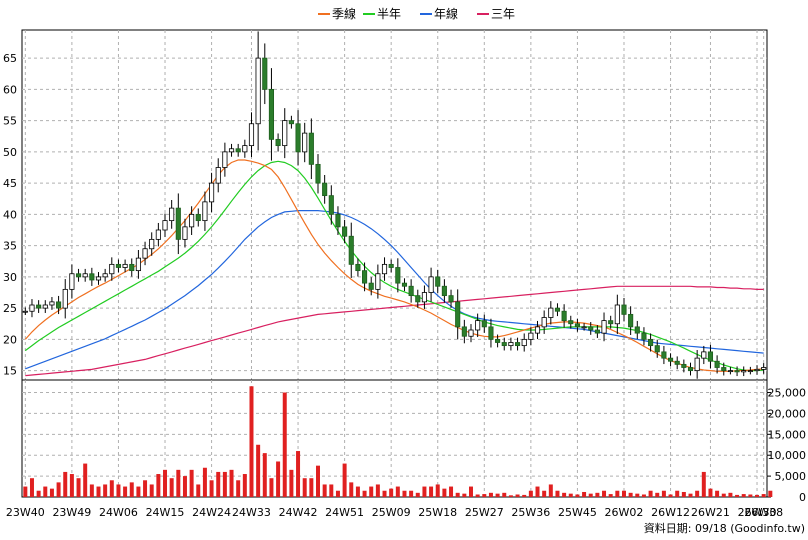 The width and height of the screenshot is (808, 540). I want to click on week-tick-label: 24W33, so click(251, 512).